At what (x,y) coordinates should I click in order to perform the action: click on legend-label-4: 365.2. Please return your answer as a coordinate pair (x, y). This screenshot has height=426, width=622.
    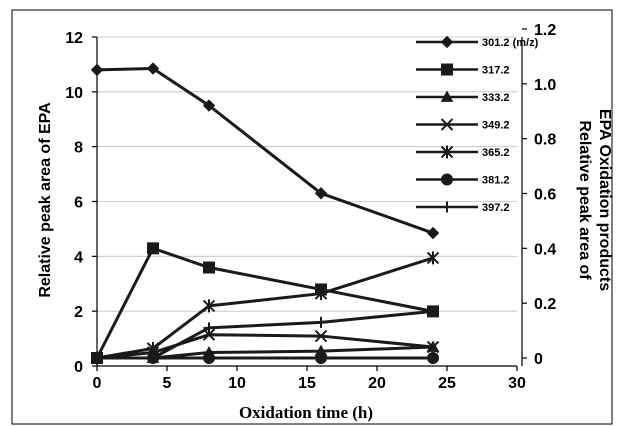
    Looking at the image, I should click on (496, 153).